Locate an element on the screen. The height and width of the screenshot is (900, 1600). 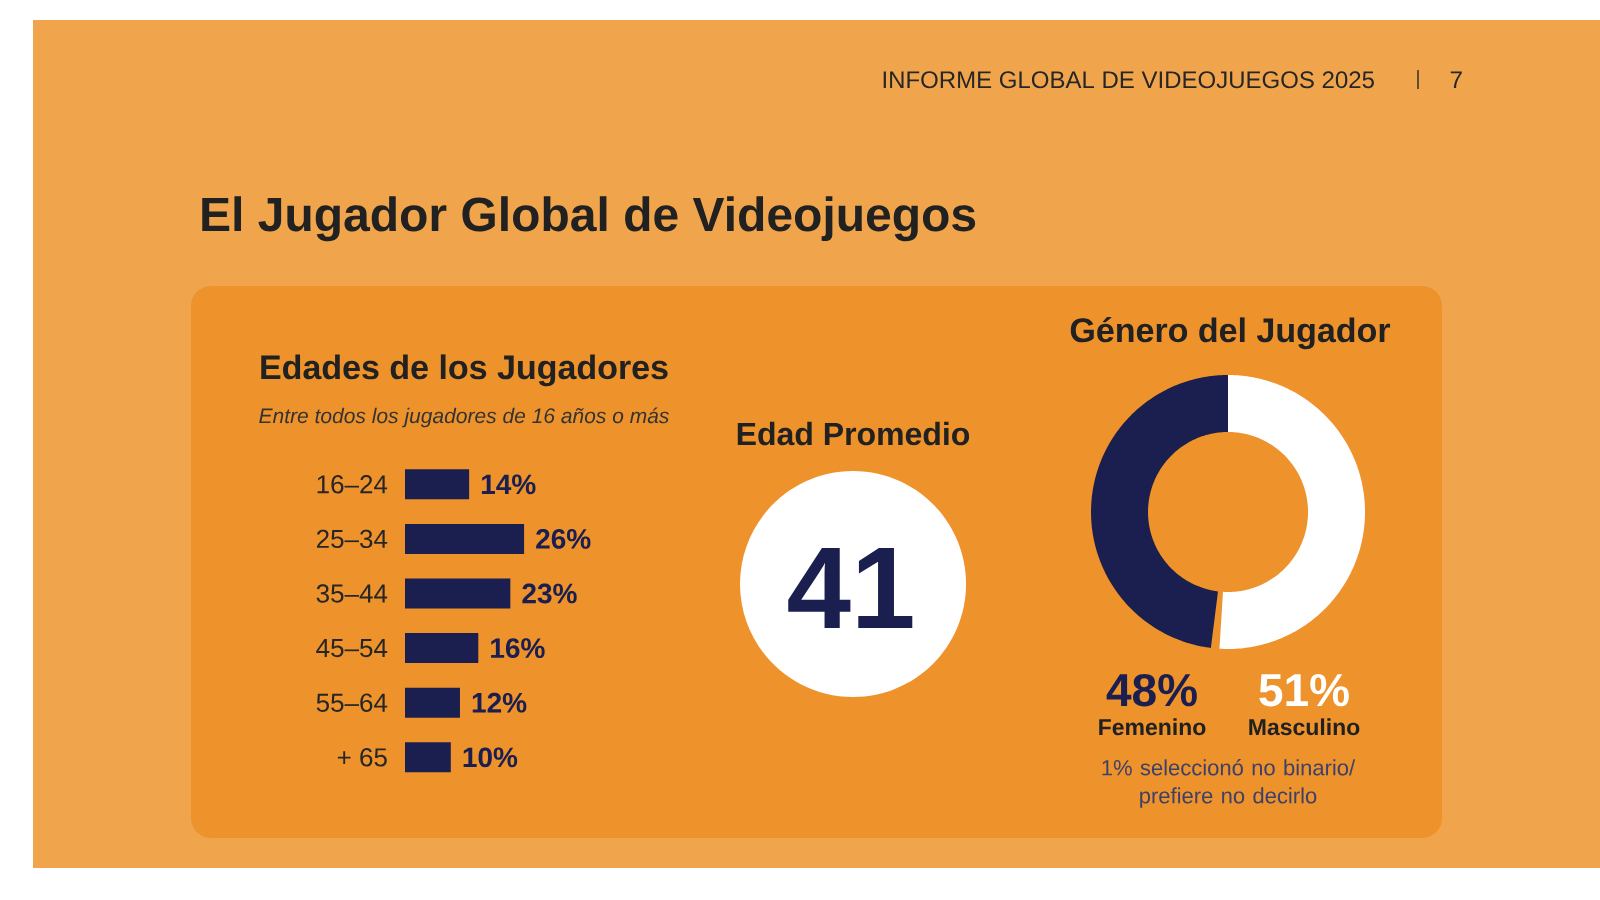
data-label: 23% is located at coordinates (549, 593).